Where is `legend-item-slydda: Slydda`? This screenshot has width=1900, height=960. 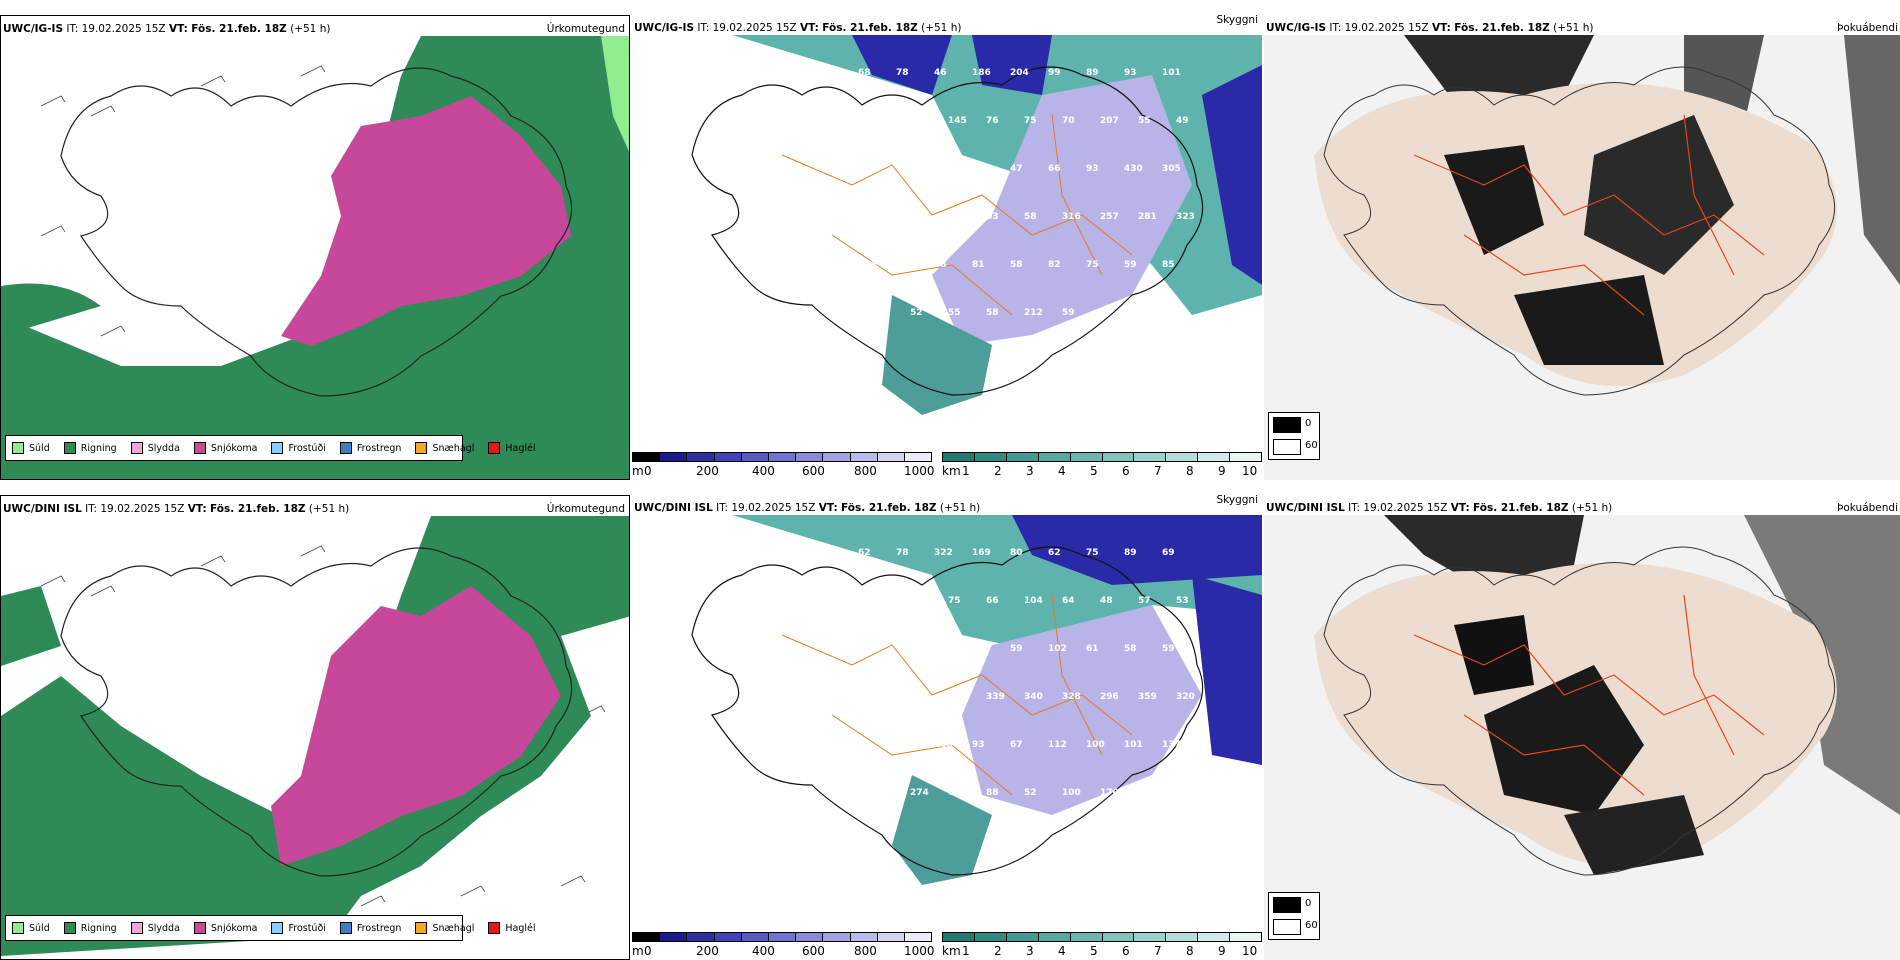 legend-item-slydda: Slydda is located at coordinates (155, 448).